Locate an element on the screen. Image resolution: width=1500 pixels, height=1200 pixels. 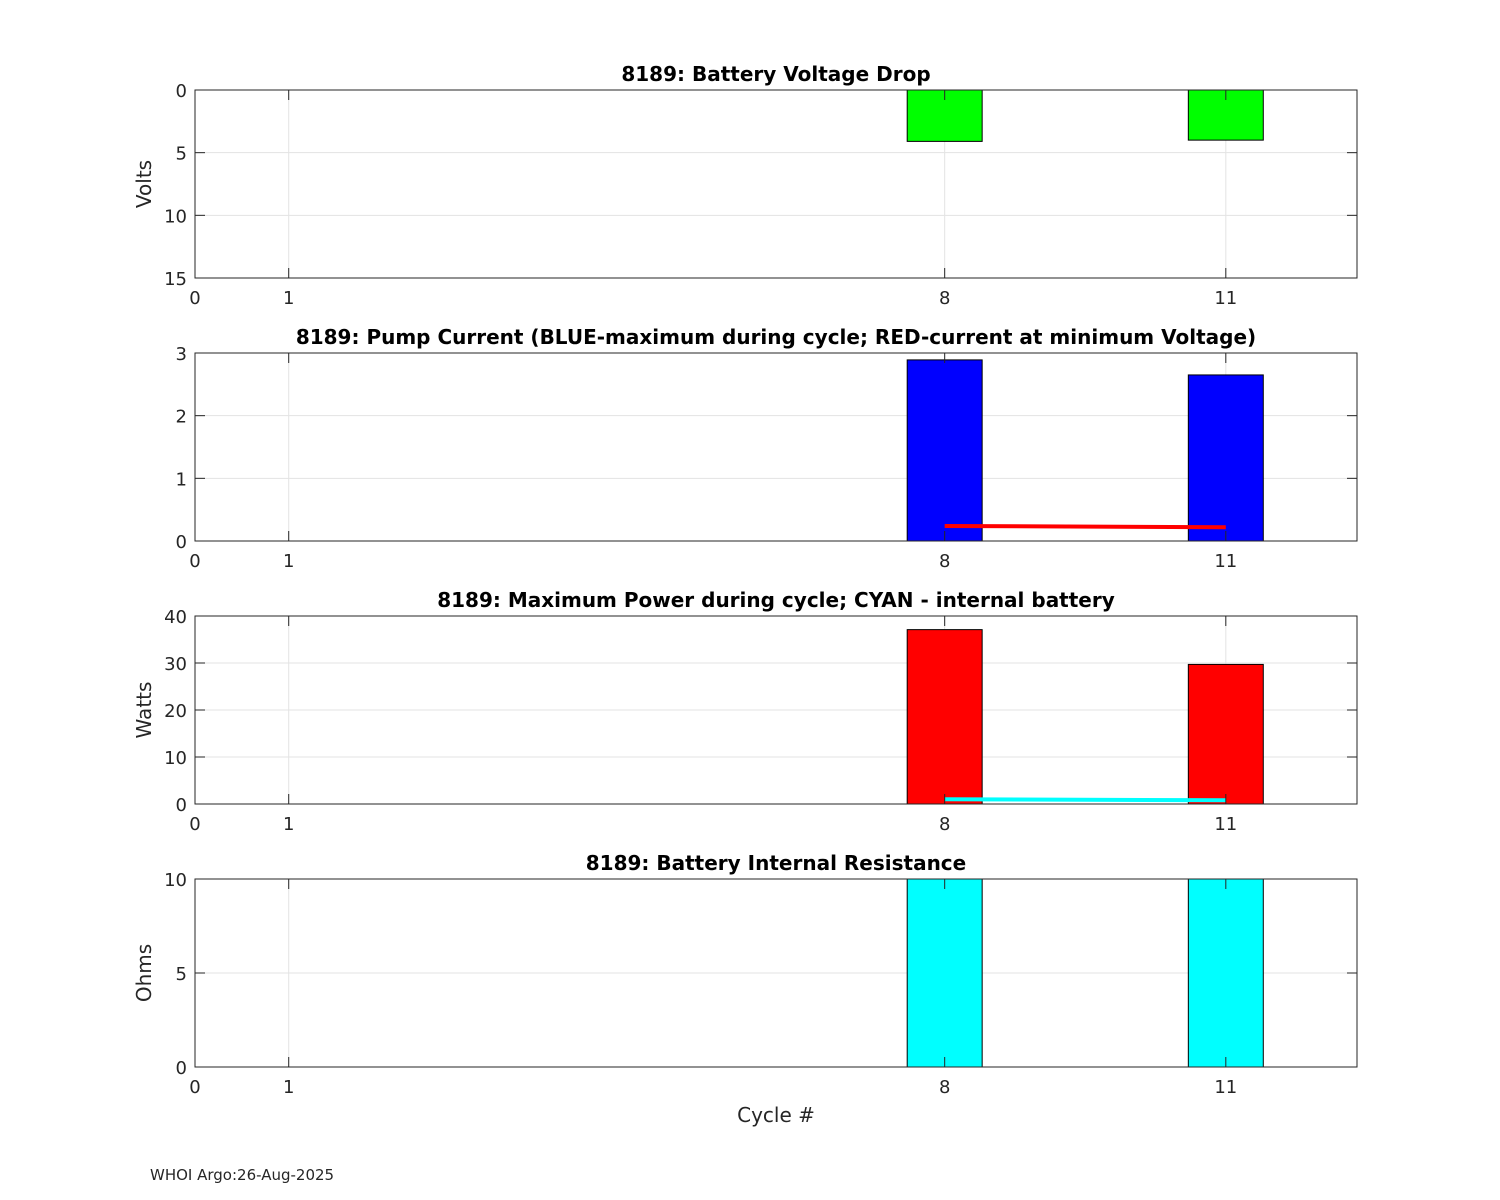
y-tick-label: 30 is located at coordinates (175, 664).